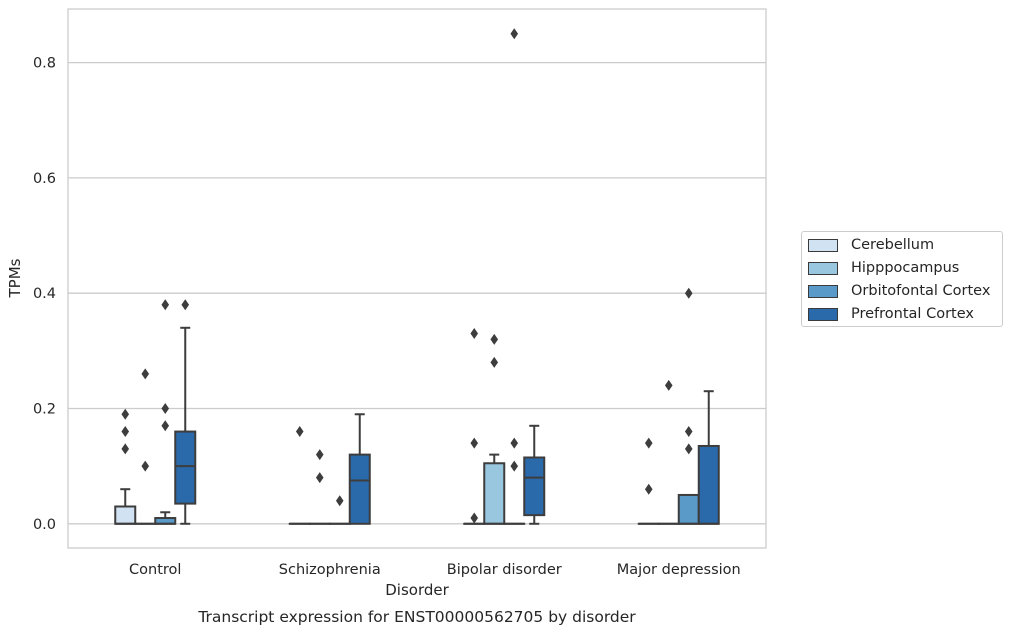 The height and width of the screenshot is (634, 1014). I want to click on x-tick-label: Control, so click(155, 570).